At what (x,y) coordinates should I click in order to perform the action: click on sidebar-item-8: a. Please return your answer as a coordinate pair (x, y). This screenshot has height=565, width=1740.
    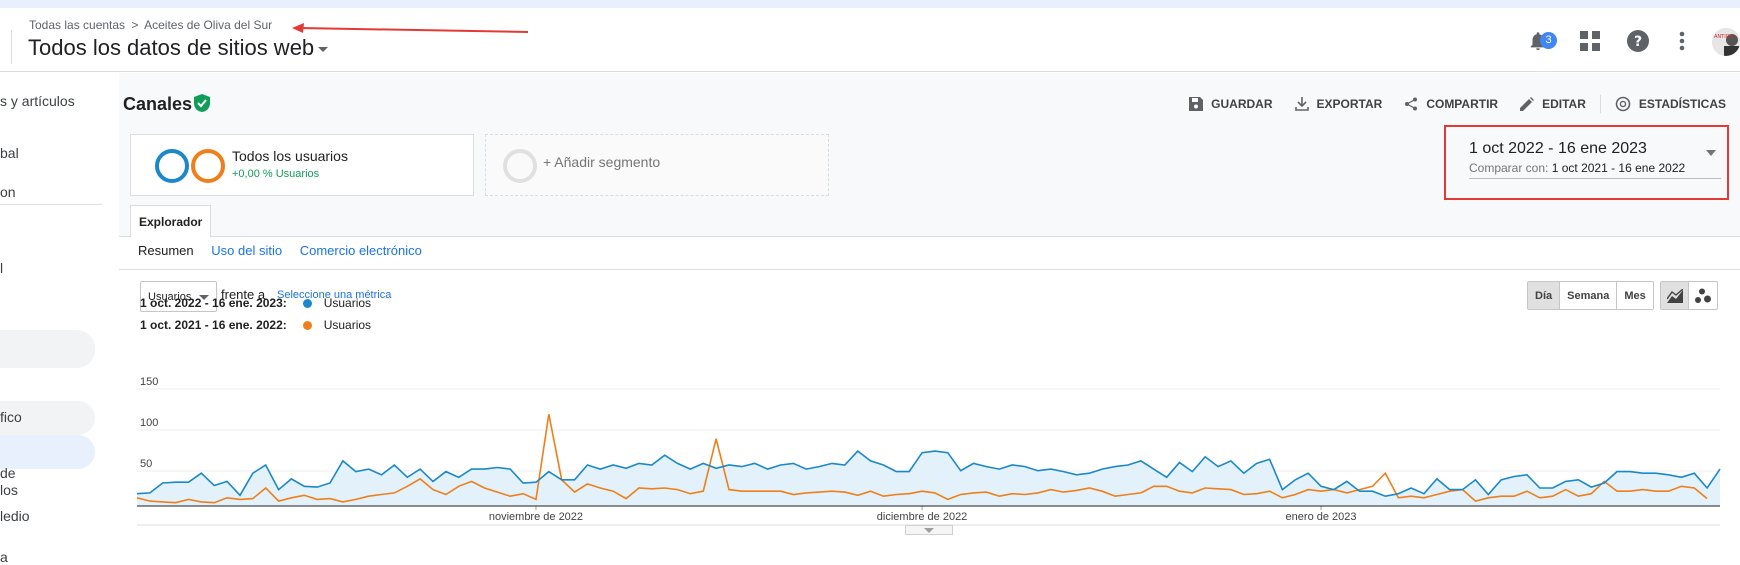
    Looking at the image, I should click on (4, 557).